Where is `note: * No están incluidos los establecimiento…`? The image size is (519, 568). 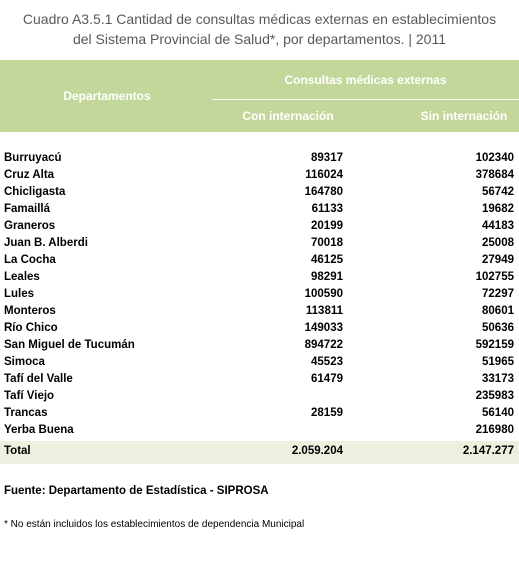 note: * No están incluidos los establecimiento… is located at coordinates (154, 524).